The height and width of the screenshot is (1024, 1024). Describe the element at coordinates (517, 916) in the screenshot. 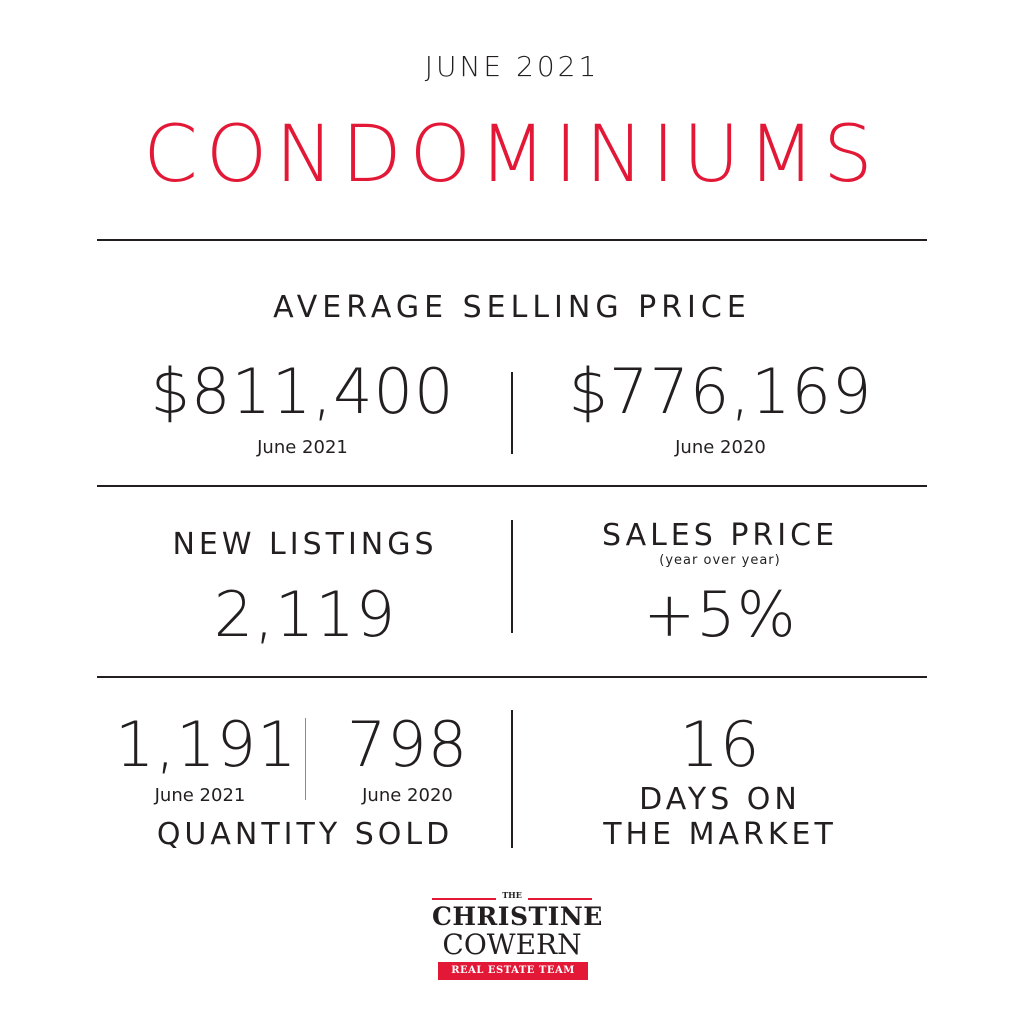

I see `logo-name-line1: CHRISTINE` at that location.